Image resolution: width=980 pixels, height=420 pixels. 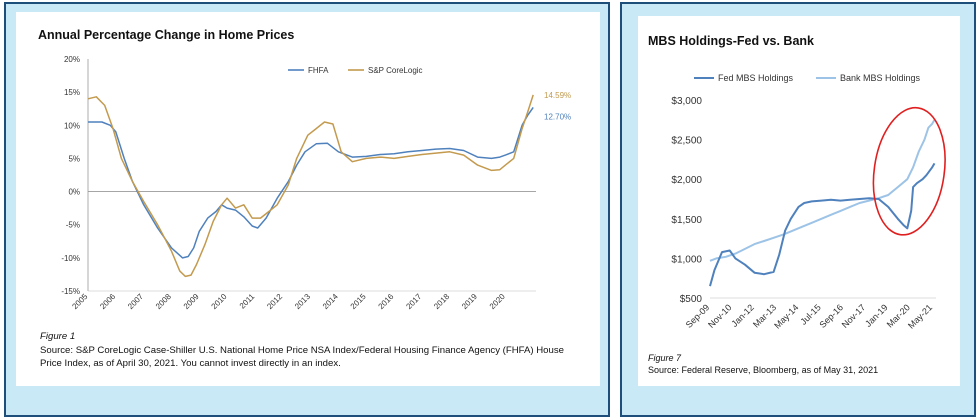 I want to click on x-tick-label: Sep-16, so click(x=831, y=316).